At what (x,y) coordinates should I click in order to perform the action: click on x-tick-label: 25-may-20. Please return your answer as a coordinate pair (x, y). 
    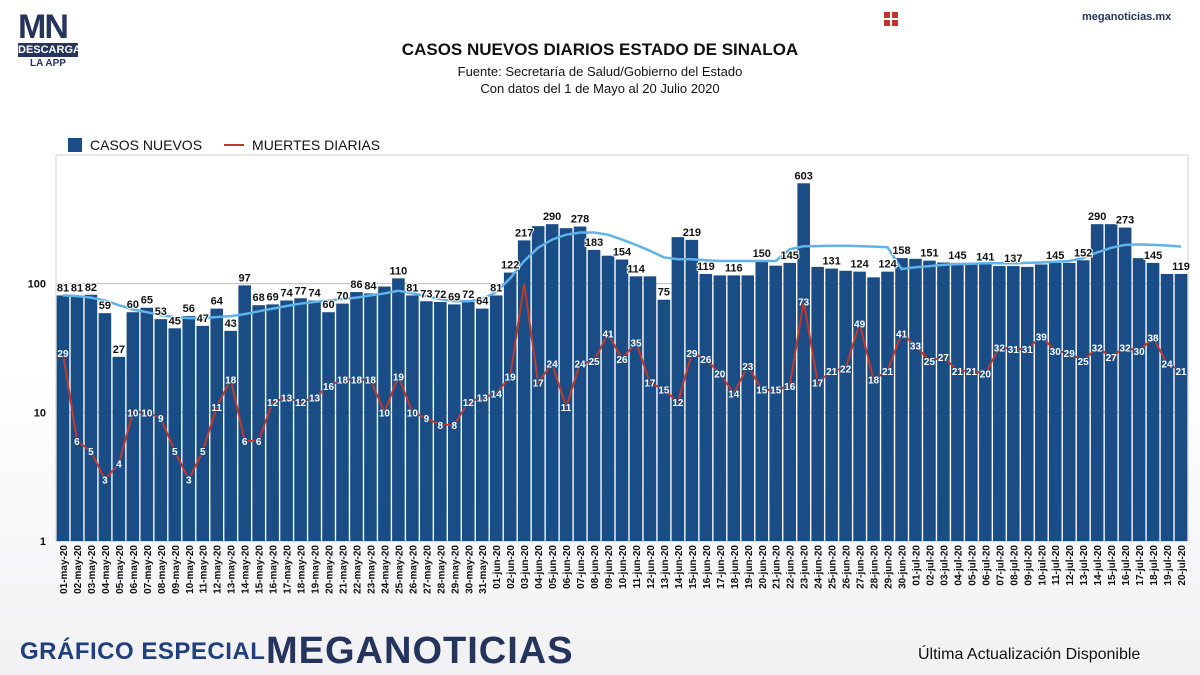
    Looking at the image, I should click on (399, 569).